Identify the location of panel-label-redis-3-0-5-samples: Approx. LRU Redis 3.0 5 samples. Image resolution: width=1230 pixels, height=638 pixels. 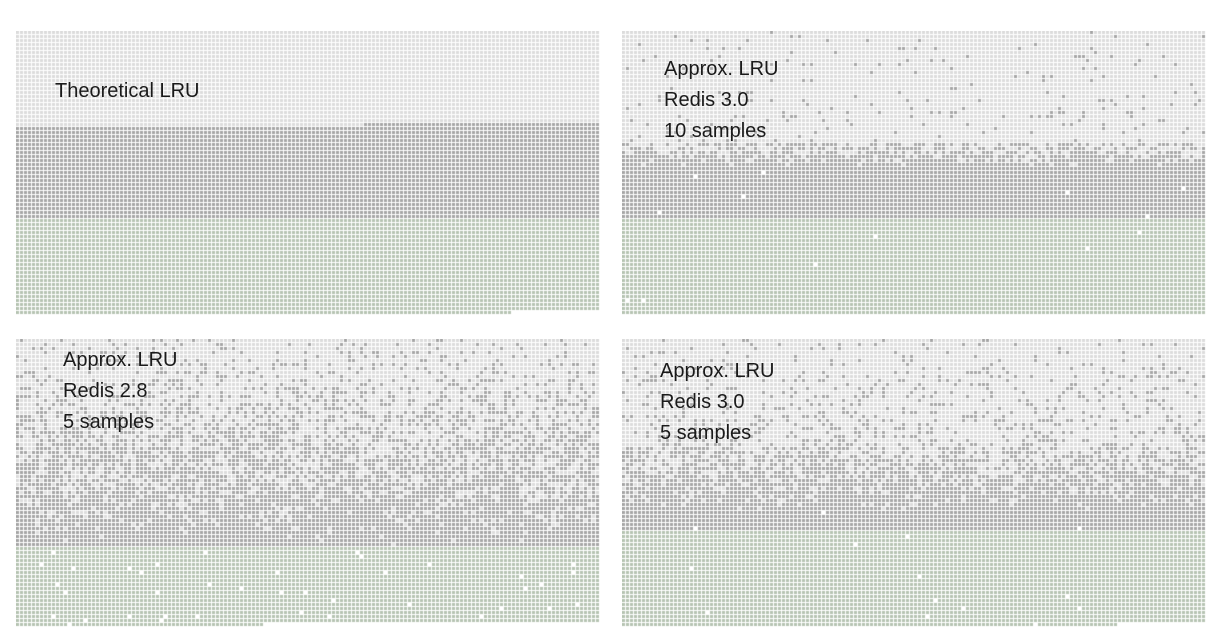
(717, 402).